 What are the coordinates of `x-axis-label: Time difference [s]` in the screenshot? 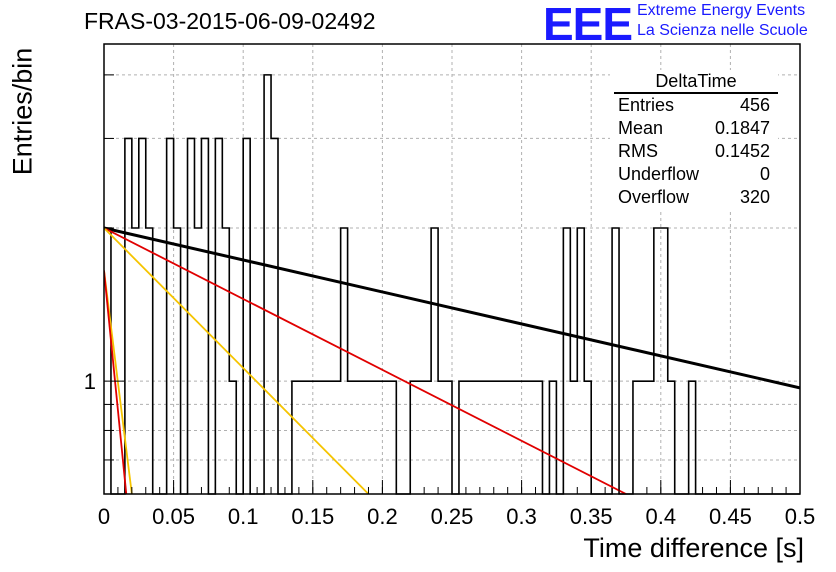 It's located at (693, 548).